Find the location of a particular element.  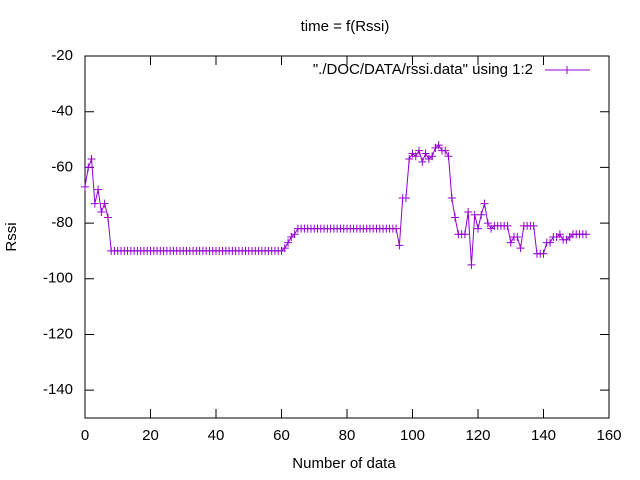

chart-title: time = f(Rssi) is located at coordinates (345, 26).